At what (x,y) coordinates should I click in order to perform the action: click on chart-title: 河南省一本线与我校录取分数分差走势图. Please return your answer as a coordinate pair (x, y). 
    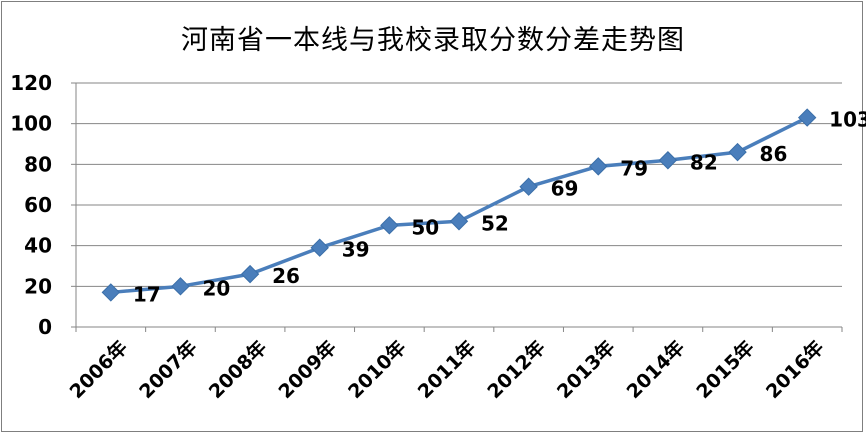
    Looking at the image, I should click on (433, 40).